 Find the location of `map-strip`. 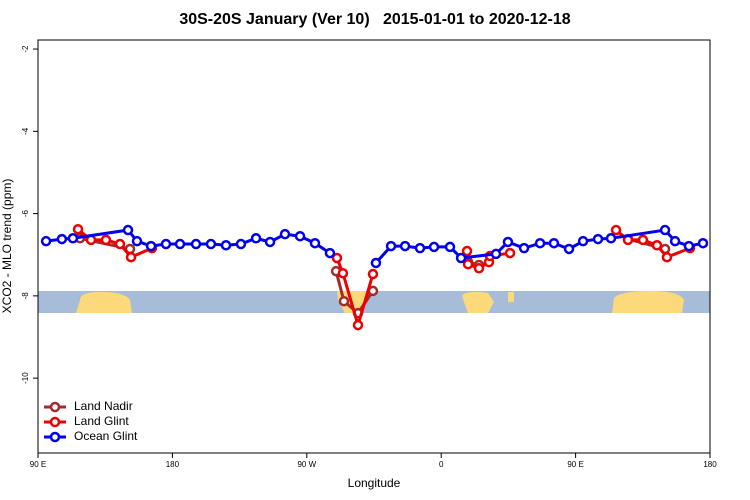

map-strip is located at coordinates (374, 302).